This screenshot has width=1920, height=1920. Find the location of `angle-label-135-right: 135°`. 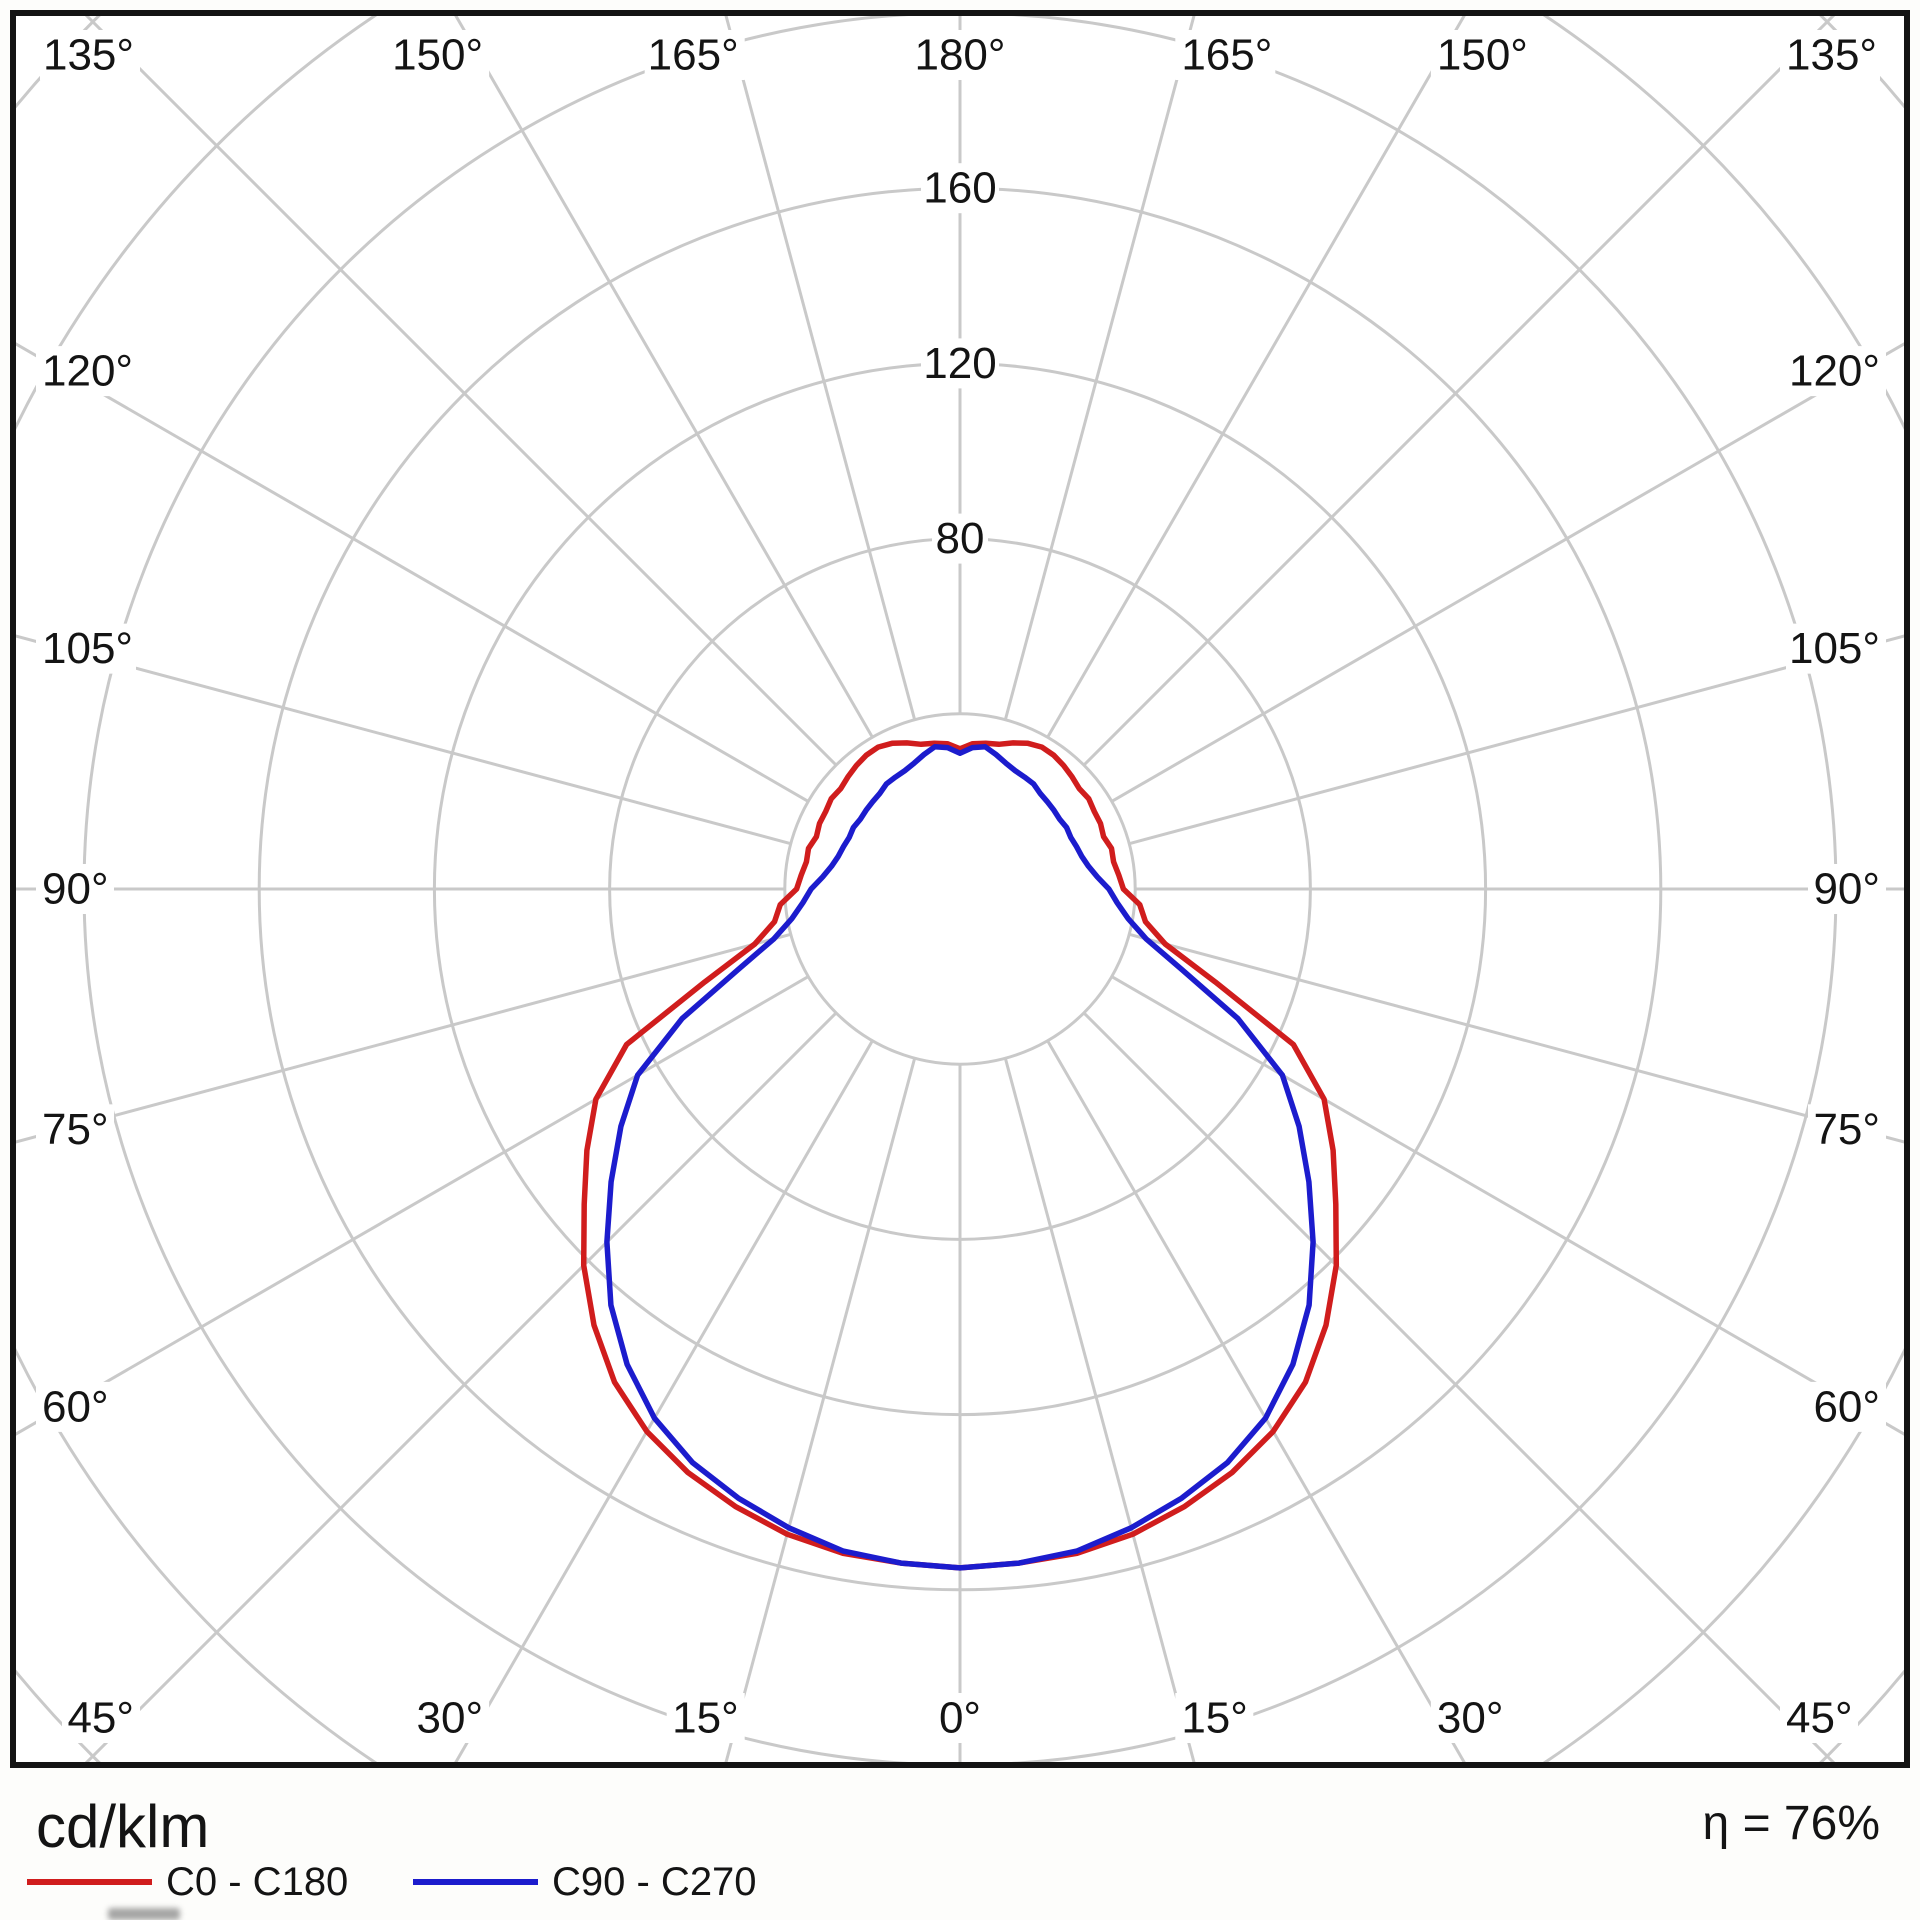

angle-label-135-right: 135° is located at coordinates (1831, 55).